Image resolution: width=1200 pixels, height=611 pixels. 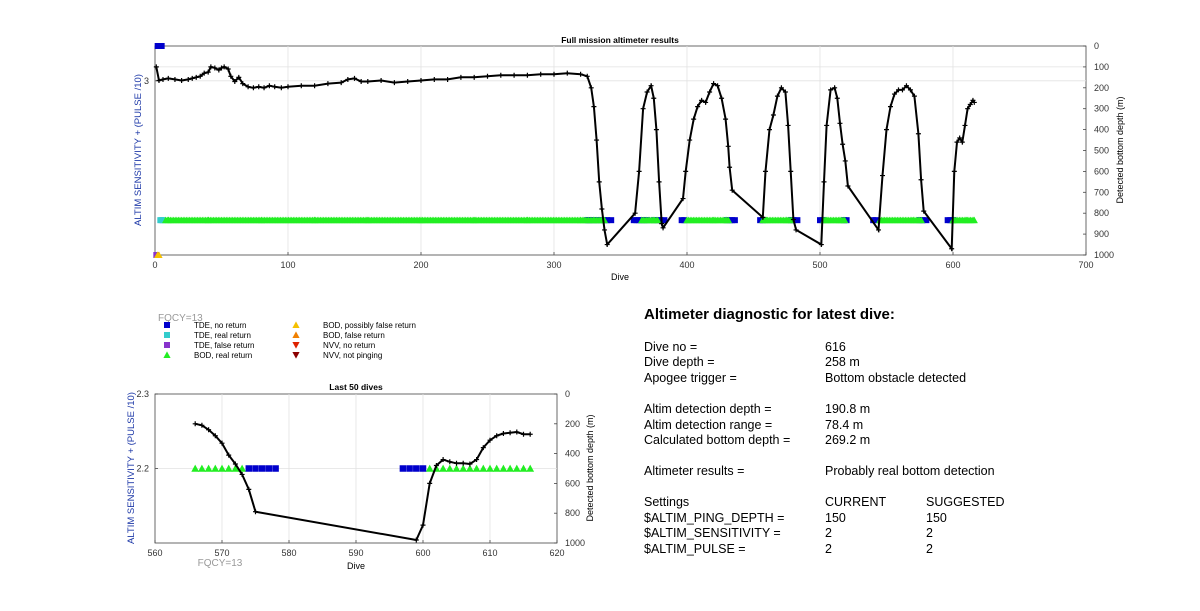 I want to click on x-tick-label: 500, so click(x=819, y=265).